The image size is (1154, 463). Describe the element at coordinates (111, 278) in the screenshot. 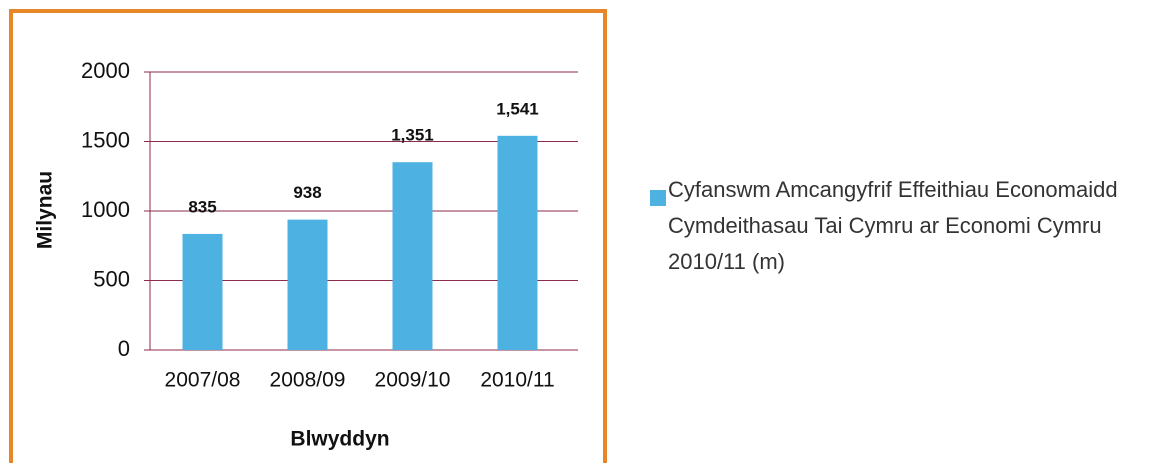

I see `y-tick-label: 500` at that location.